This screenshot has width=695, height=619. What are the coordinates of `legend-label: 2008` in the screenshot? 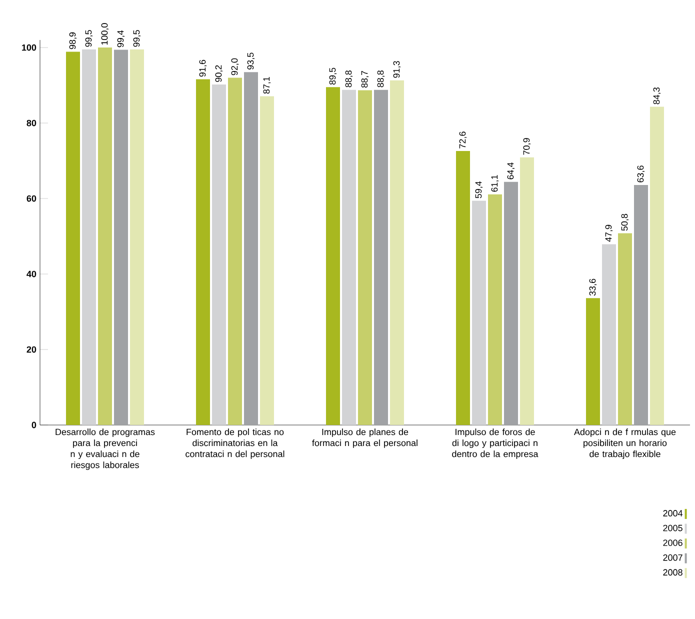 It's located at (672, 572).